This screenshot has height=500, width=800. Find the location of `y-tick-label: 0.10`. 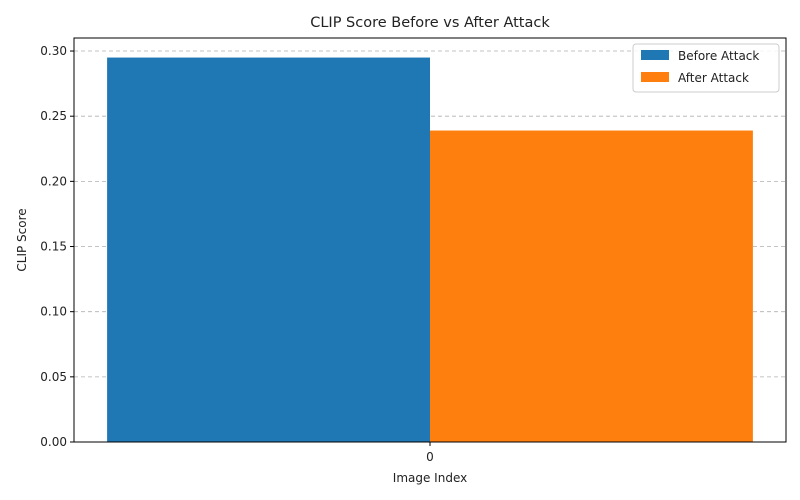

y-tick-label: 0.10 is located at coordinates (53, 312).